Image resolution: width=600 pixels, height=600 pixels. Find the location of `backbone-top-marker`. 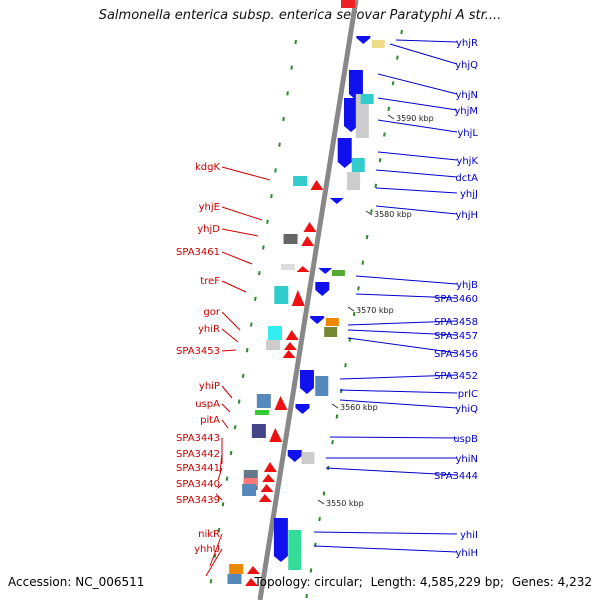

backbone-top-marker is located at coordinates (348, 4).